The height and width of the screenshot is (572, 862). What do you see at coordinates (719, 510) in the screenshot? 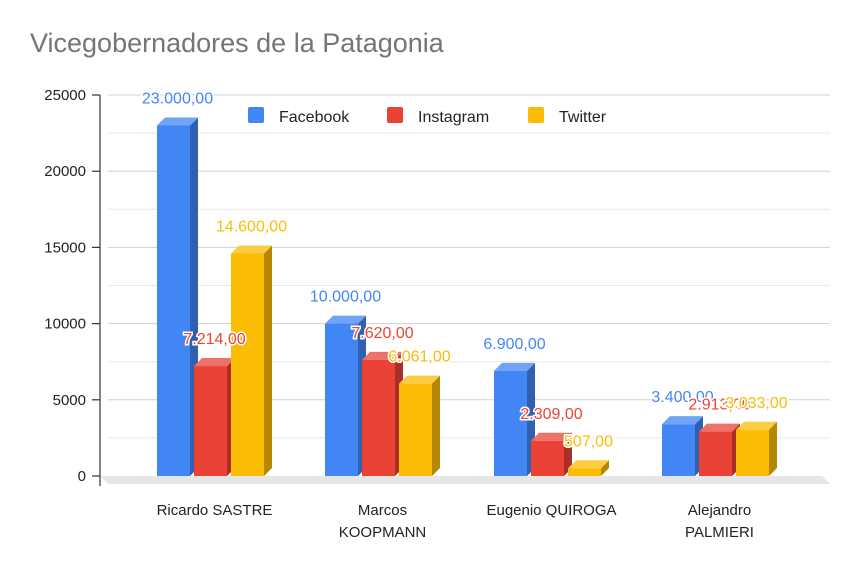
I see `x-category-label: Alejandro` at bounding box center [719, 510].